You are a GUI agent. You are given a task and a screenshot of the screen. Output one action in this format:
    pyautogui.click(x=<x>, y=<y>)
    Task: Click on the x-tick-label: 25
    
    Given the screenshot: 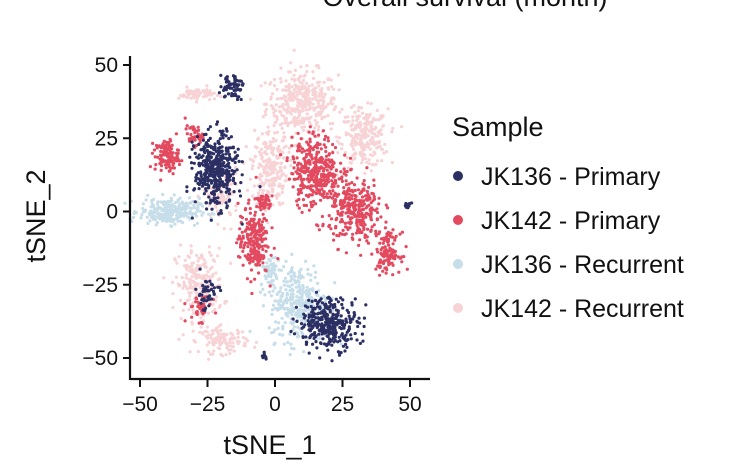 What is the action you would take?
    pyautogui.click(x=342, y=404)
    